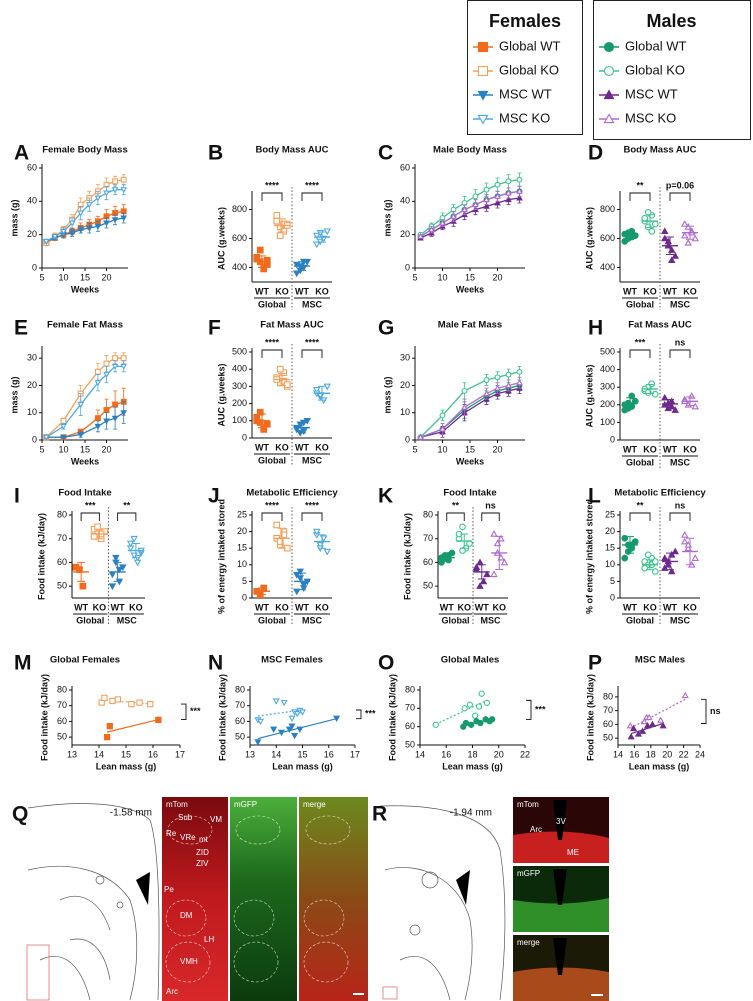 This screenshot has width=753, height=1001. What do you see at coordinates (215, 663) in the screenshot?
I see `panel-letter: N` at bounding box center [215, 663].